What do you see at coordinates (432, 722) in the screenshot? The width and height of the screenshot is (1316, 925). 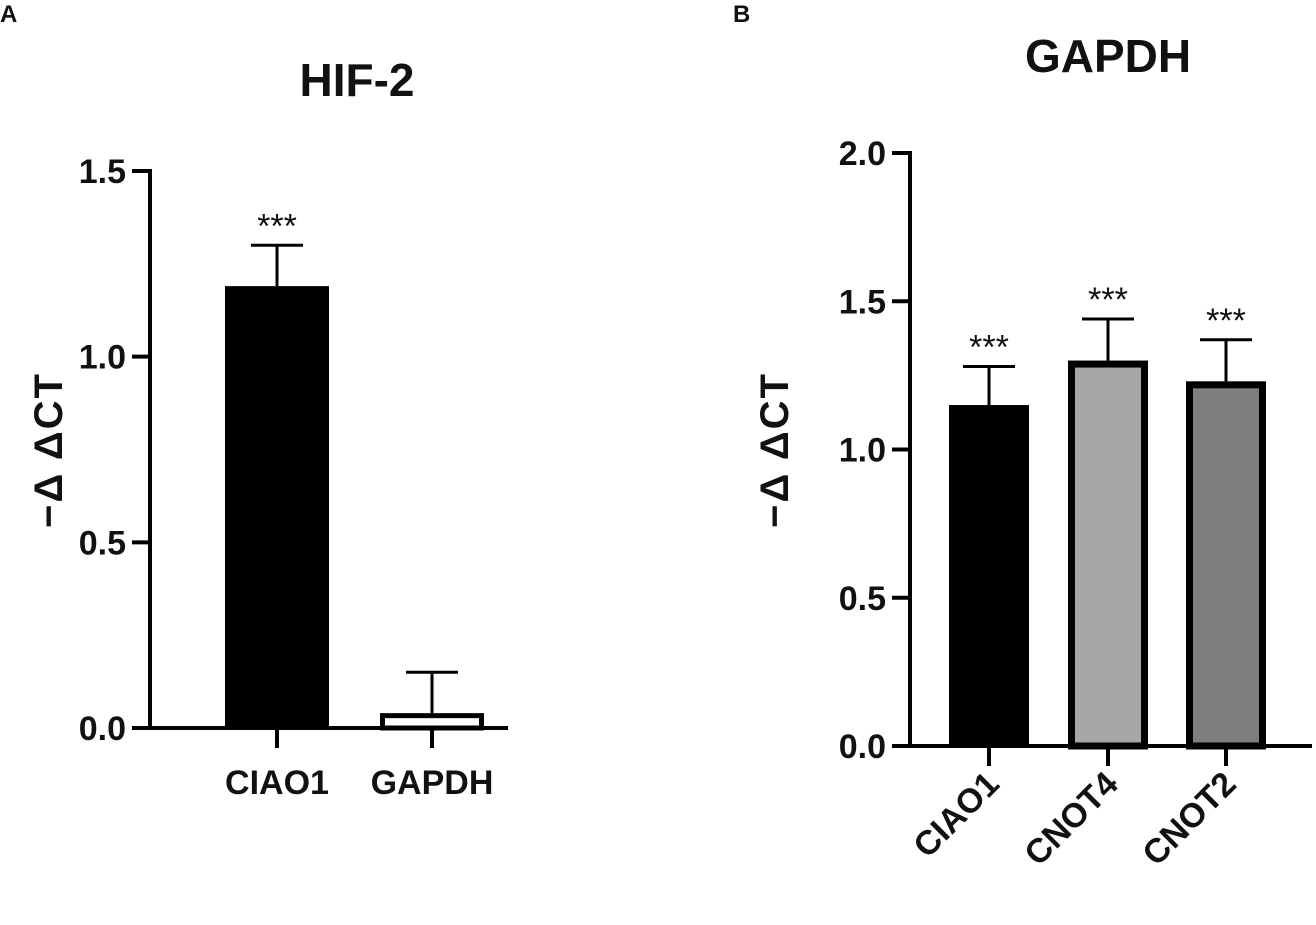 I see `panel-a-bar-gapdh` at bounding box center [432, 722].